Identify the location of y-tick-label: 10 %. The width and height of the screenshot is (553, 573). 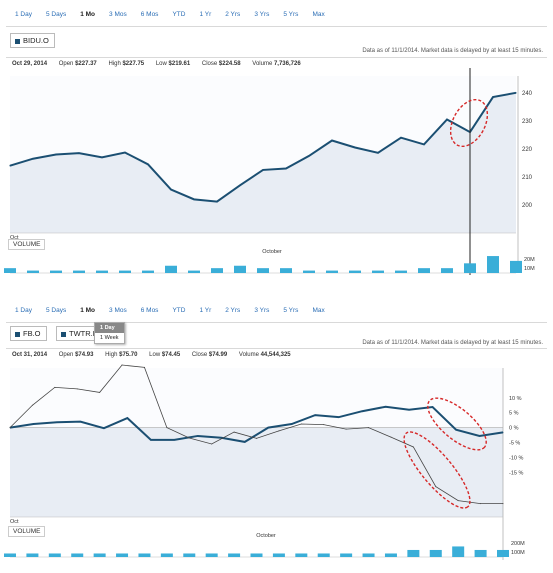
(515, 399).